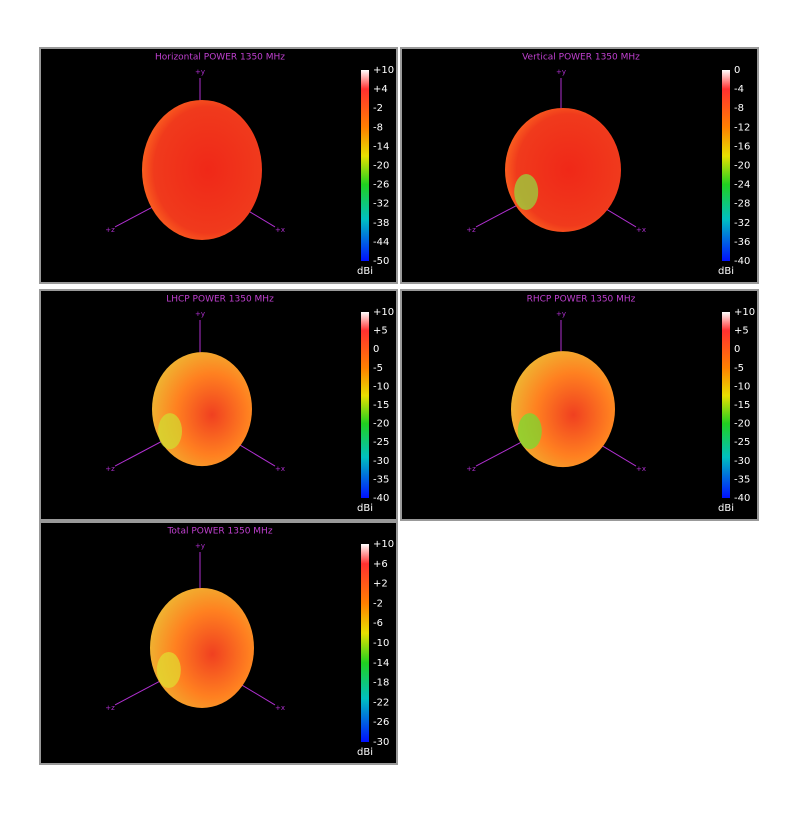 This screenshot has width=800, height=816. What do you see at coordinates (581, 300) in the screenshot?
I see `panel-title: RHCP POWER 1350 MHz` at bounding box center [581, 300].